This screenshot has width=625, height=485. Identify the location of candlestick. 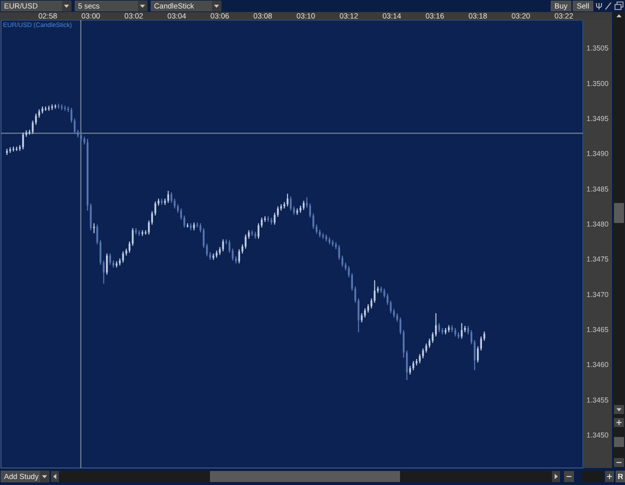
(17, 148).